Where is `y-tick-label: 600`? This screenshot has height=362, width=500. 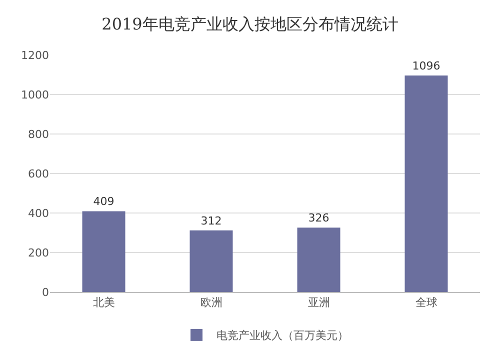
y-tick-label: 600 is located at coordinates (38, 173).